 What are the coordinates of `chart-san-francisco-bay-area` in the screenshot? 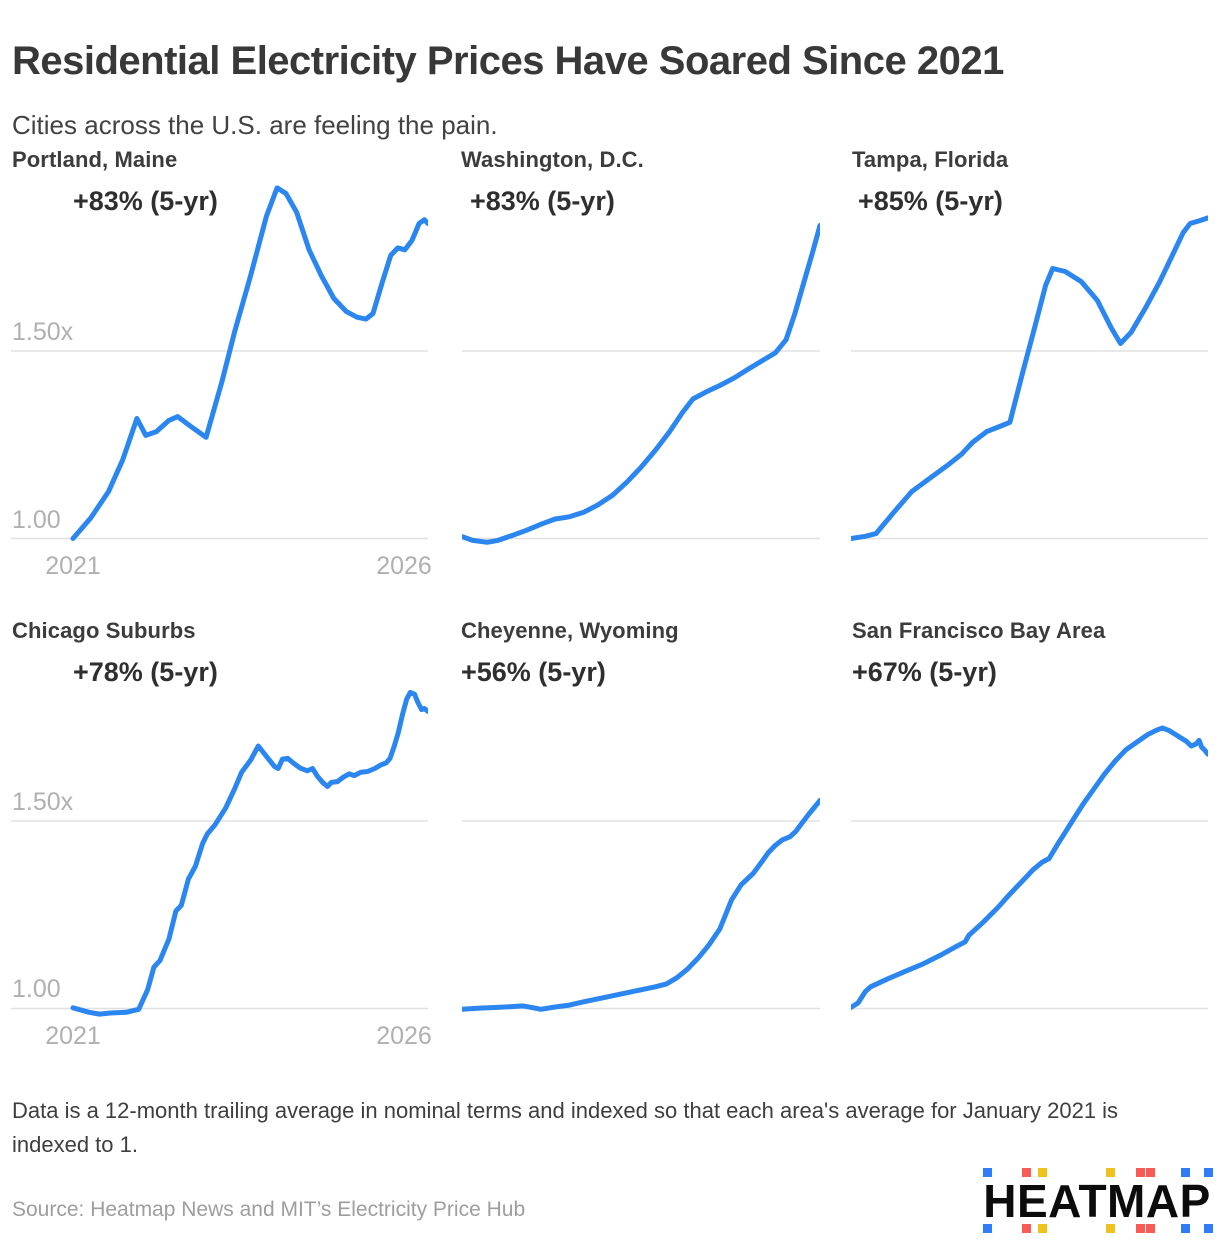 It's located at (1029, 867).